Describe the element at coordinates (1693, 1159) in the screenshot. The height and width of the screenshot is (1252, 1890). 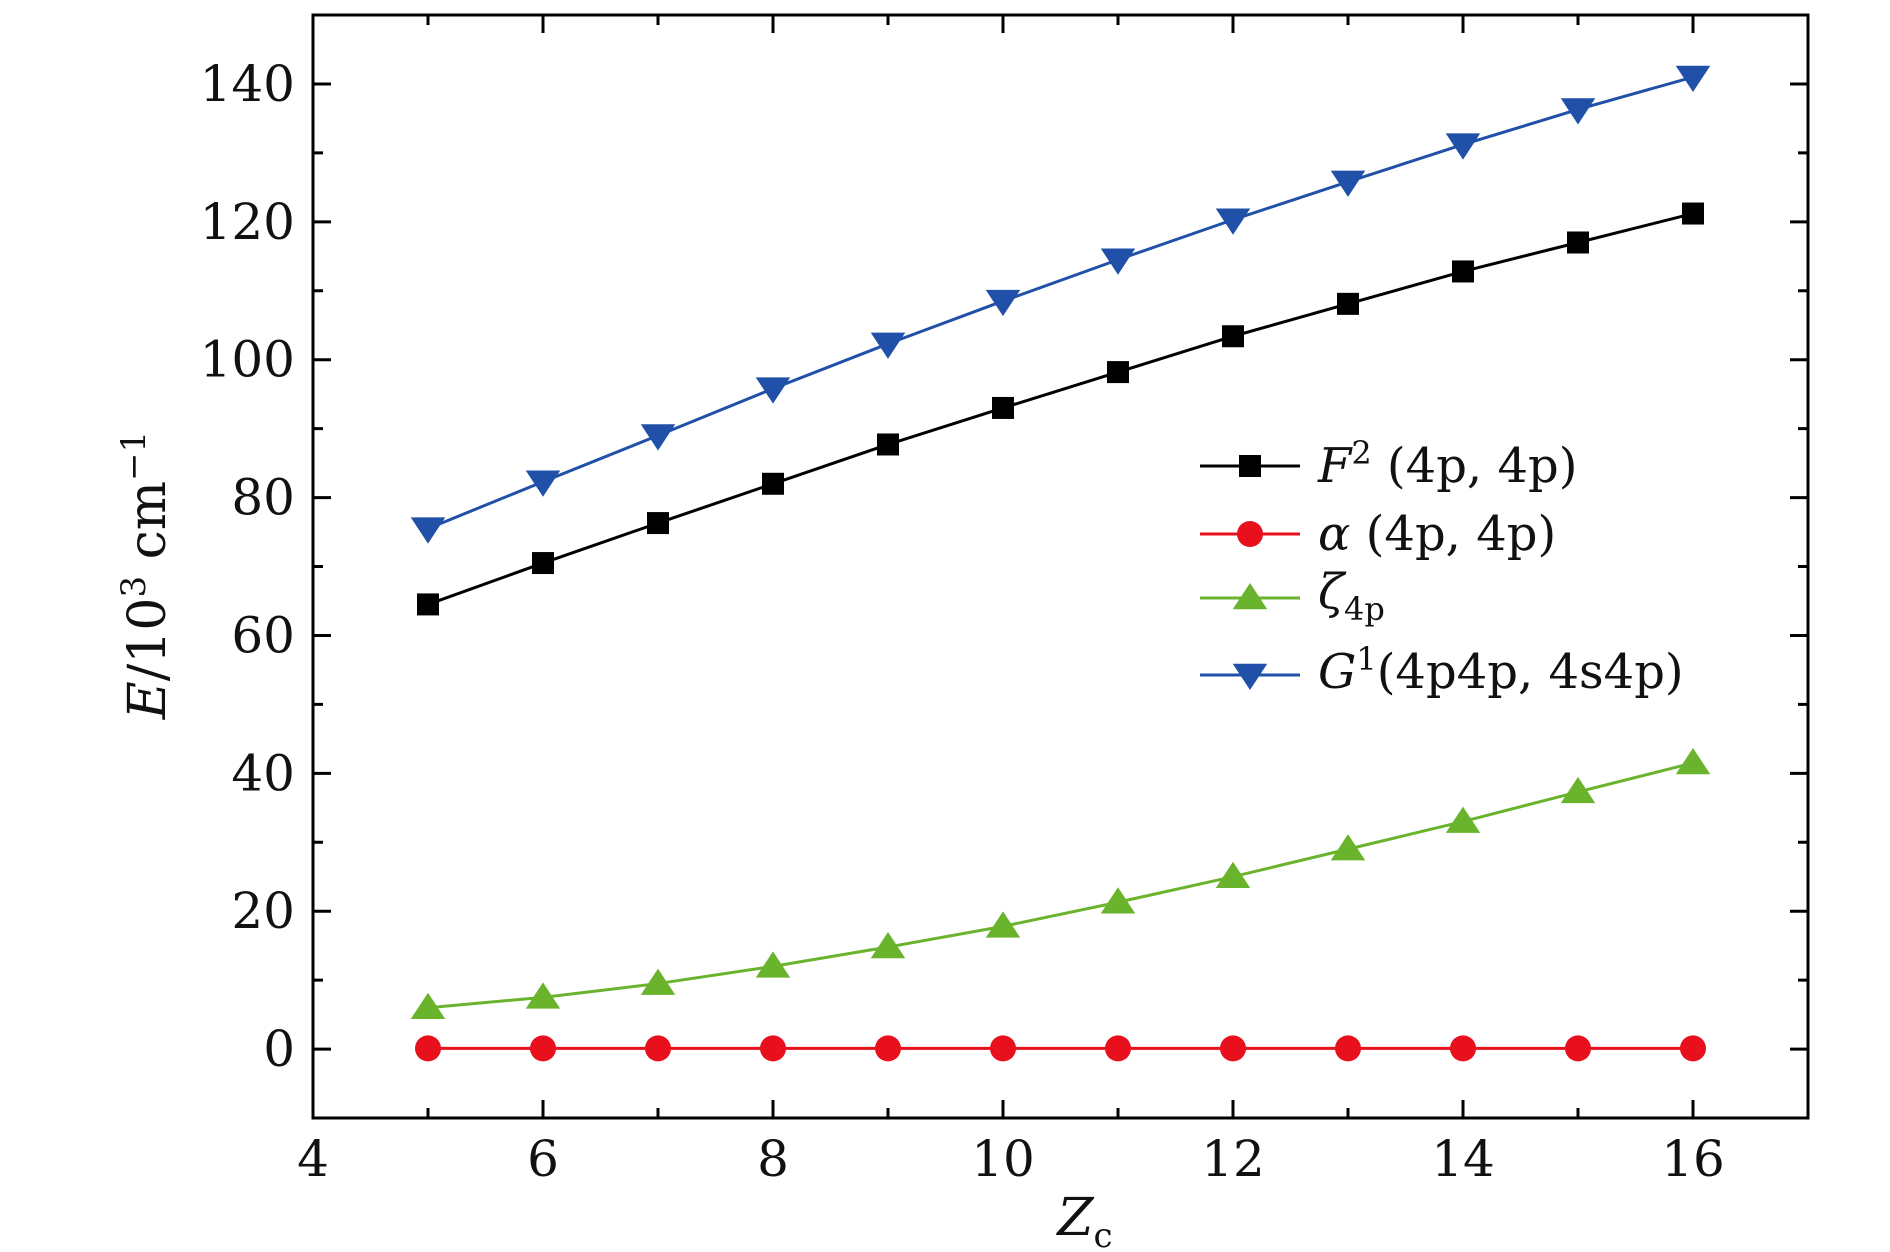
I see `x-tick-label: 16` at that location.